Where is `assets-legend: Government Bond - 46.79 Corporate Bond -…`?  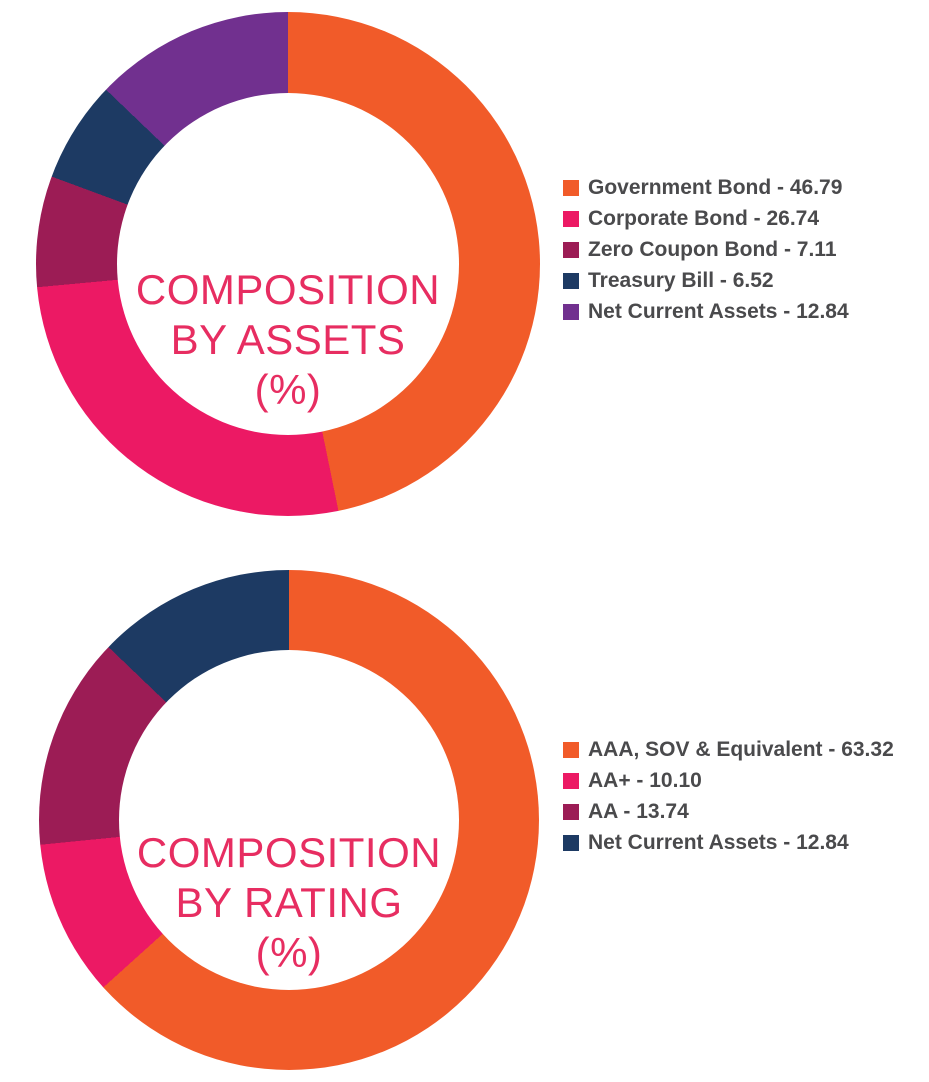
assets-legend: Government Bond - 46.79 Corporate Bond -… is located at coordinates (739, 249).